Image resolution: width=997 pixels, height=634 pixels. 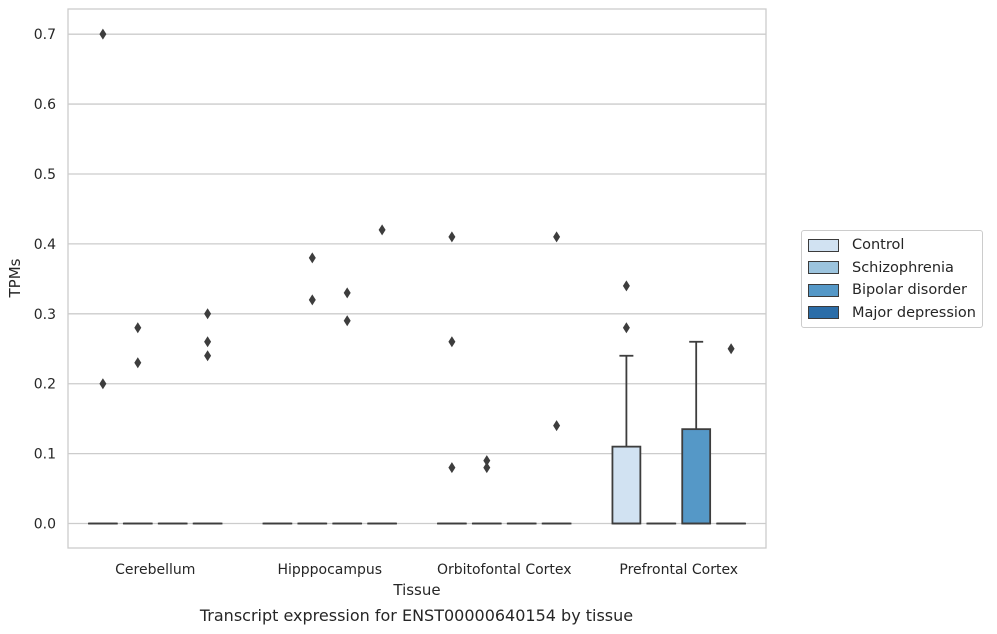 What do you see at coordinates (504, 570) in the screenshot?
I see `x-tick-label: Orbitofontal Cortex` at bounding box center [504, 570].